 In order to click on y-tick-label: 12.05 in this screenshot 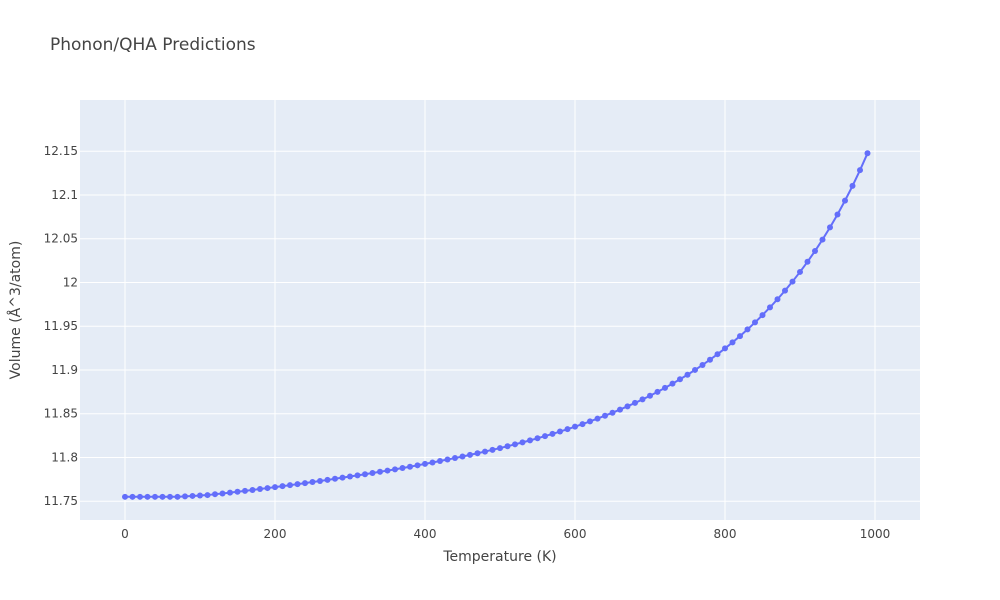, I will do `click(61, 239)`.